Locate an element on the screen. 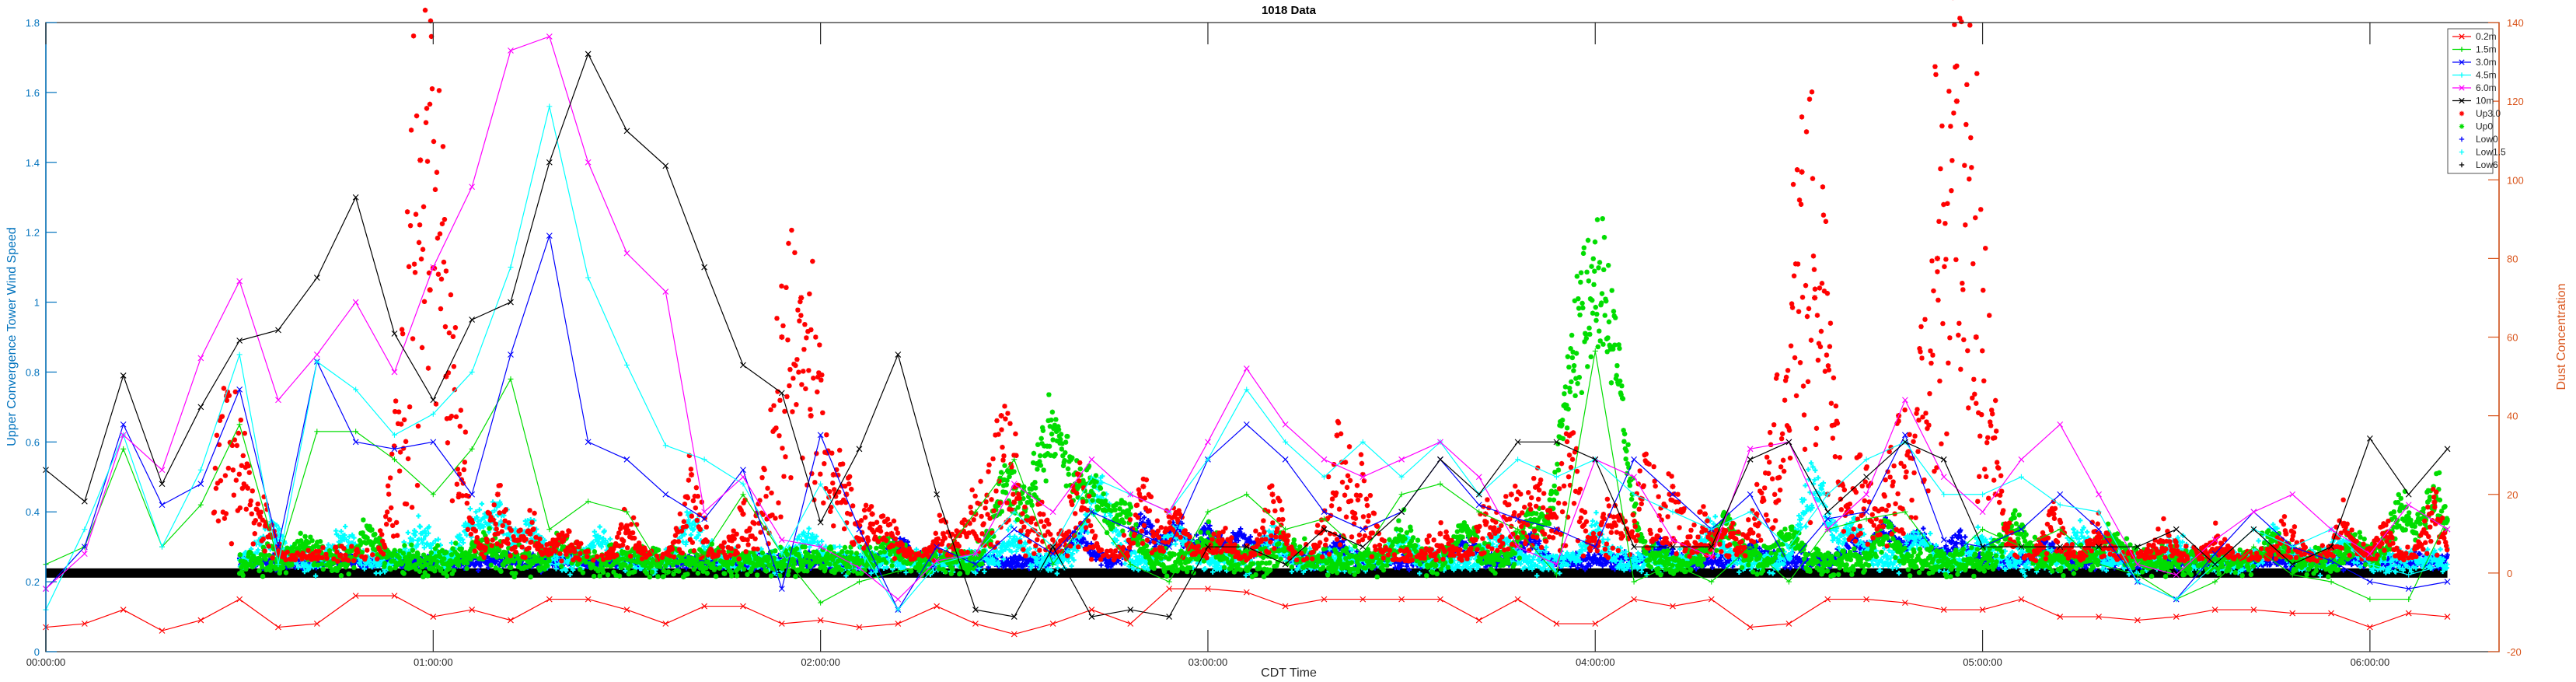 Image resolution: width=2576 pixels, height=682 pixels. x-tick-label: 03:00:00 is located at coordinates (1209, 662).